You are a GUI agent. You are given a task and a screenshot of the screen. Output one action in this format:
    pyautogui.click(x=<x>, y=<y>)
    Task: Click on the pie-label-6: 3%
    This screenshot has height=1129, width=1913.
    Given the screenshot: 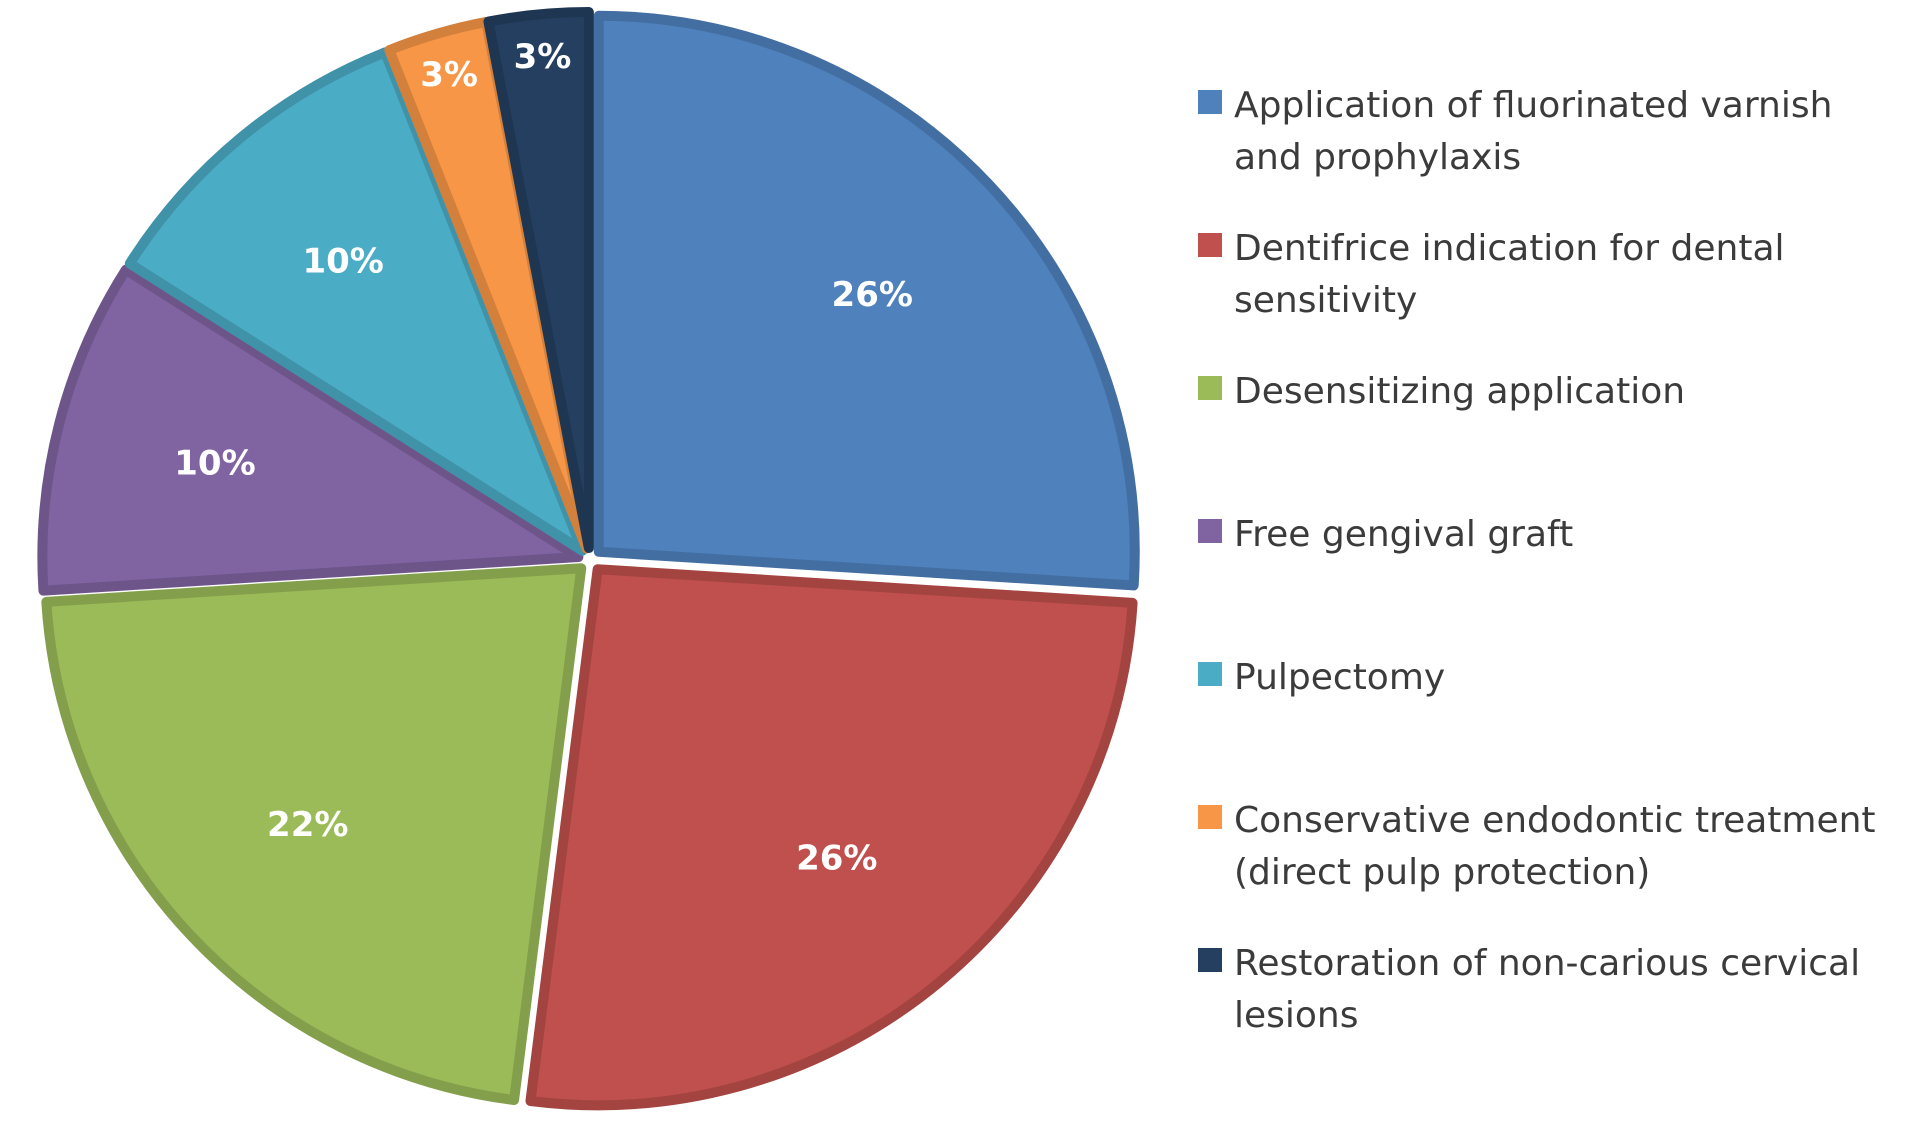 What is the action you would take?
    pyautogui.click(x=449, y=75)
    